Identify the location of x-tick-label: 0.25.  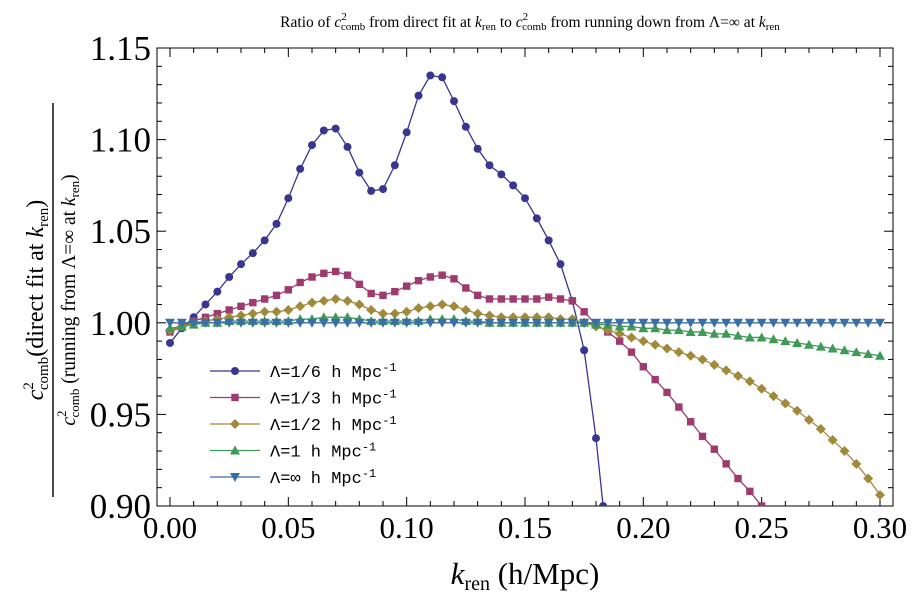
(762, 527).